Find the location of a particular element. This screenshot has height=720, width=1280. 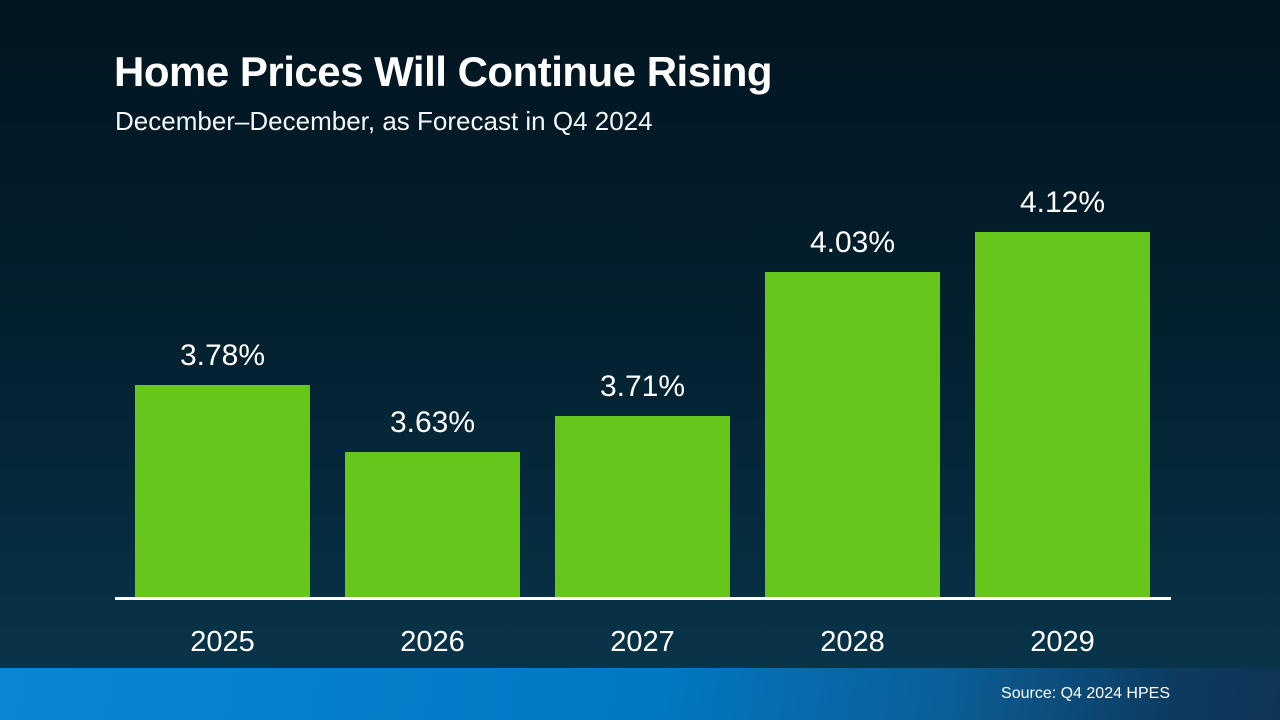

bar-value-label: 3.78% is located at coordinates (222, 355).